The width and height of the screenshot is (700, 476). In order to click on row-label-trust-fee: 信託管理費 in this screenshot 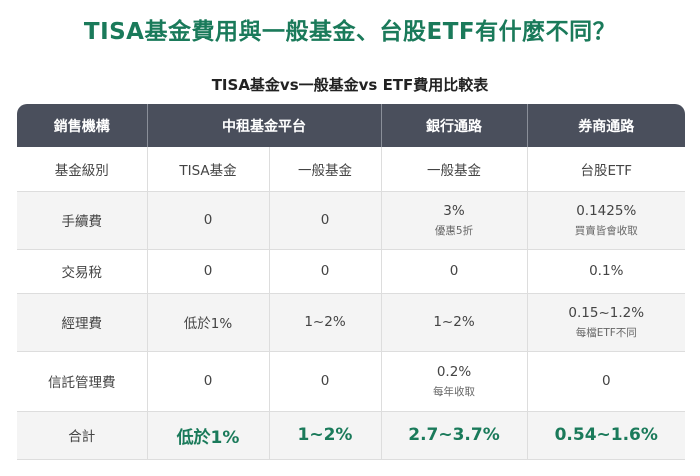, I will do `click(82, 381)`.